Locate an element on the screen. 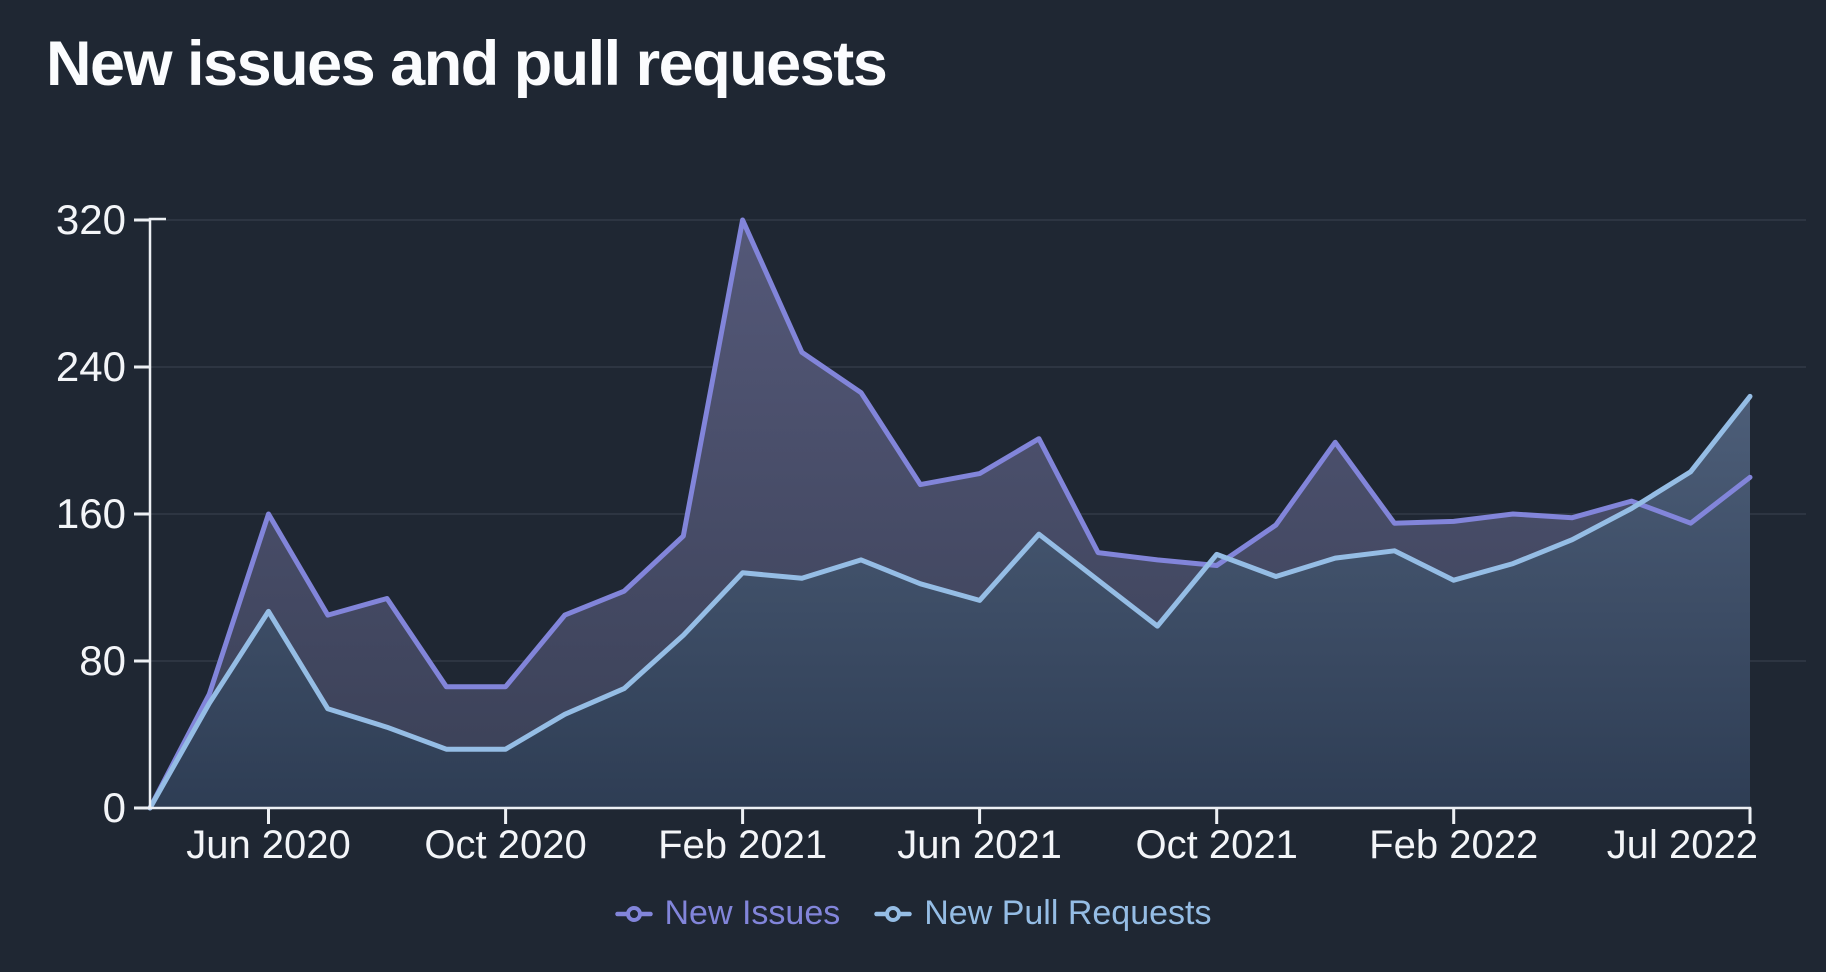  y-tick-label: 80 is located at coordinates (102, 660).